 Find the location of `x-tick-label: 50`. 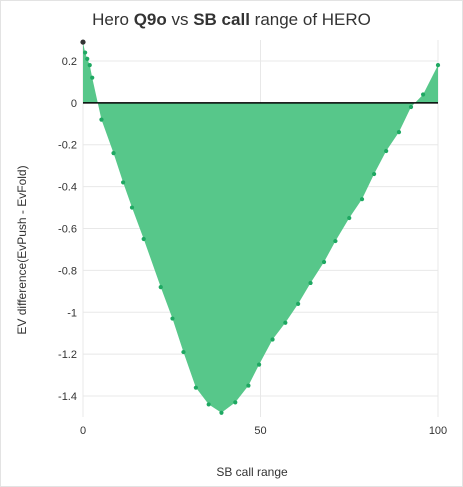

x-tick-label: 50 is located at coordinates (260, 431).